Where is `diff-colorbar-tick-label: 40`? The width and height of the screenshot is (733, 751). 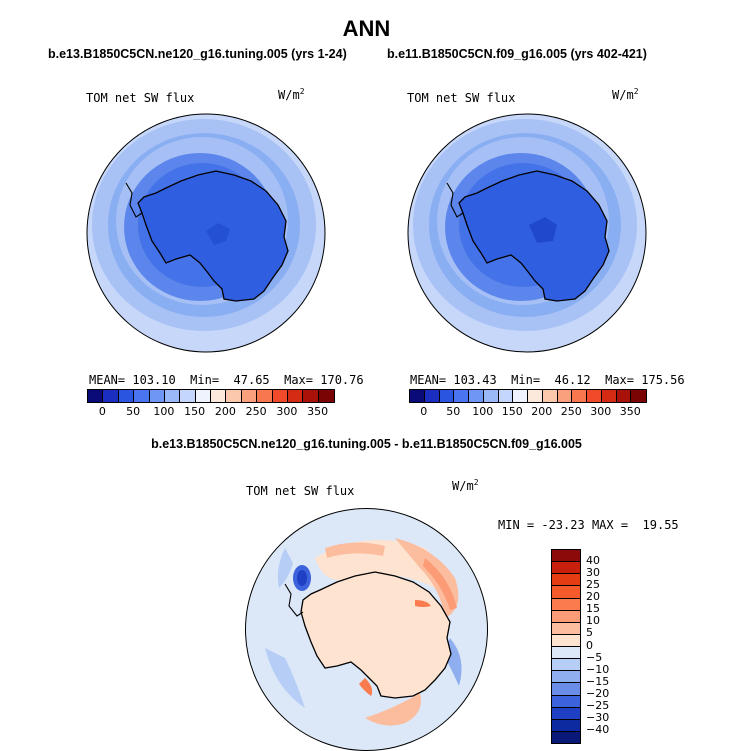 diff-colorbar-tick-label: 40 is located at coordinates (593, 561).